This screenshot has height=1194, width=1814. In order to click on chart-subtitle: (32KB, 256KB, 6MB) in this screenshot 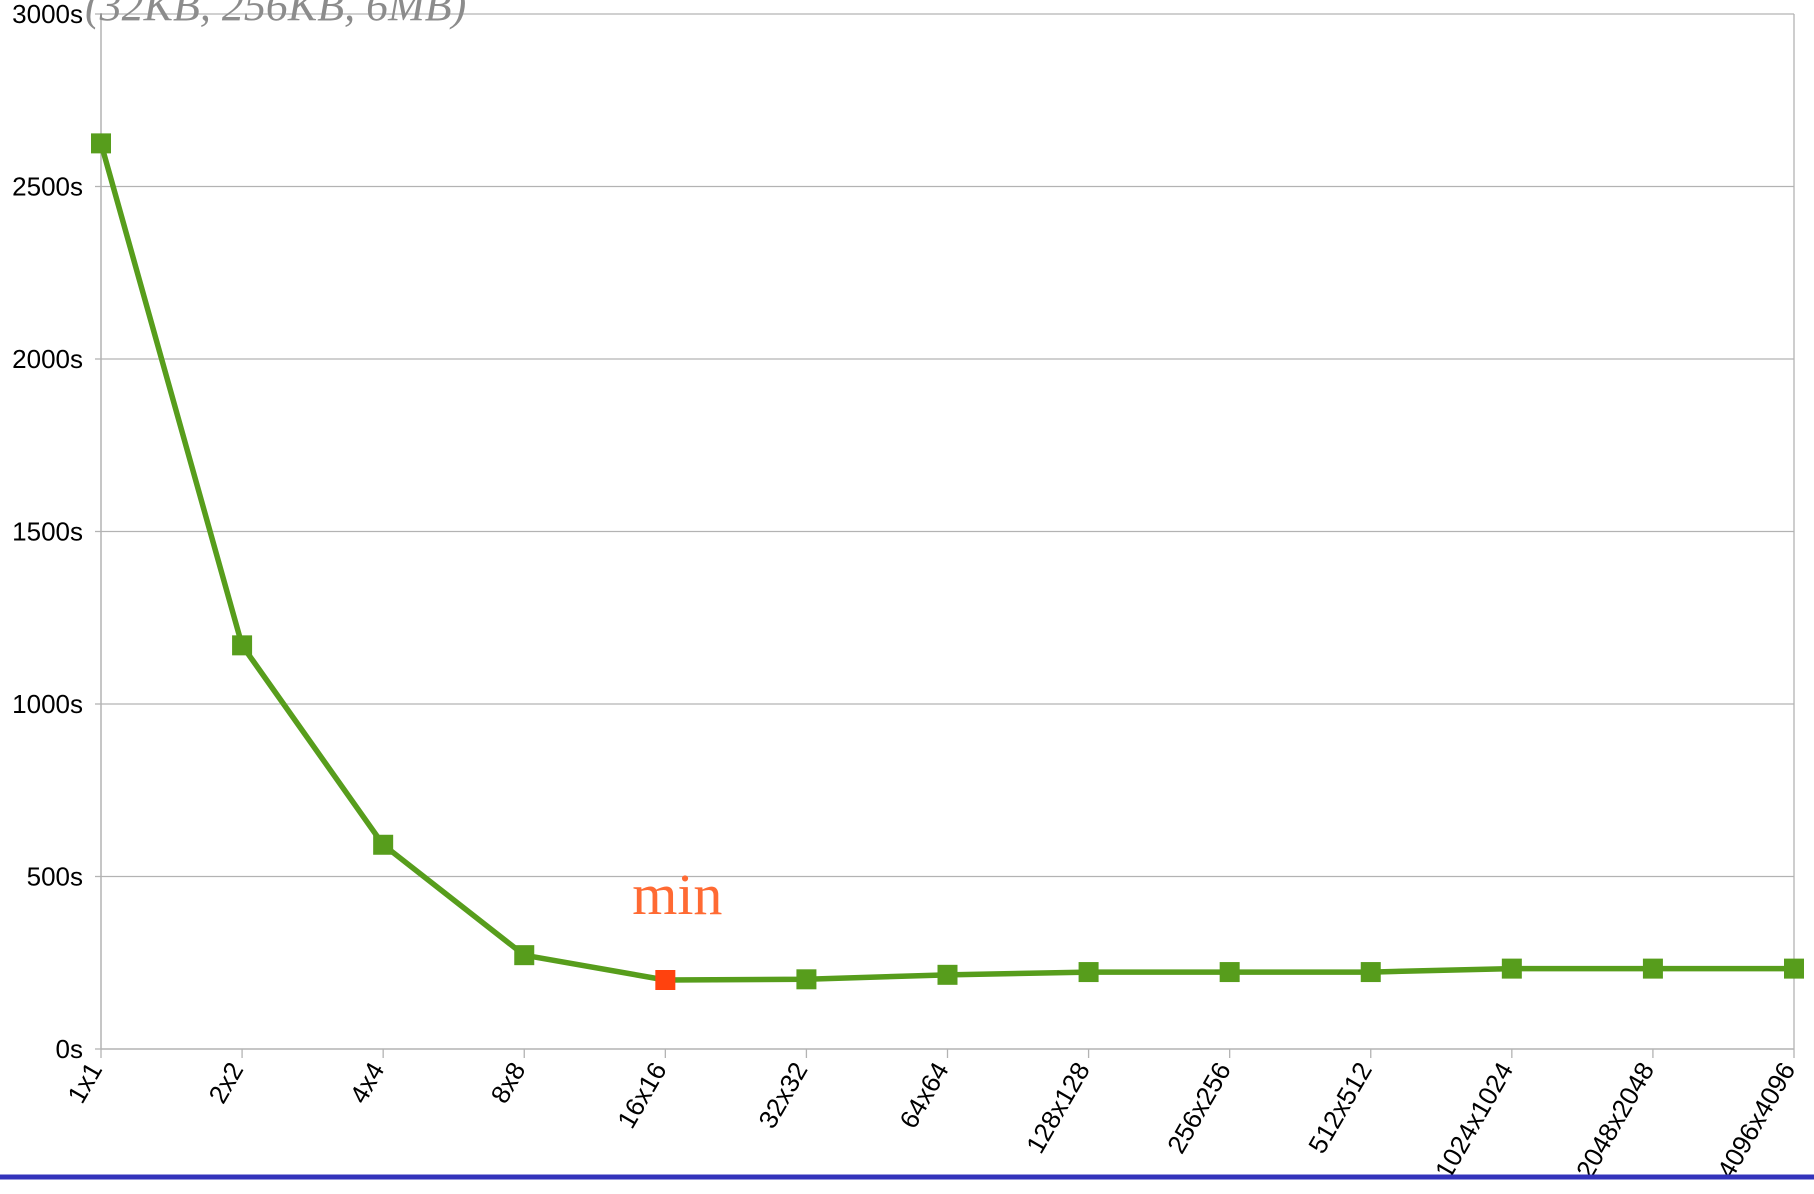, I will do `click(275, 15)`.